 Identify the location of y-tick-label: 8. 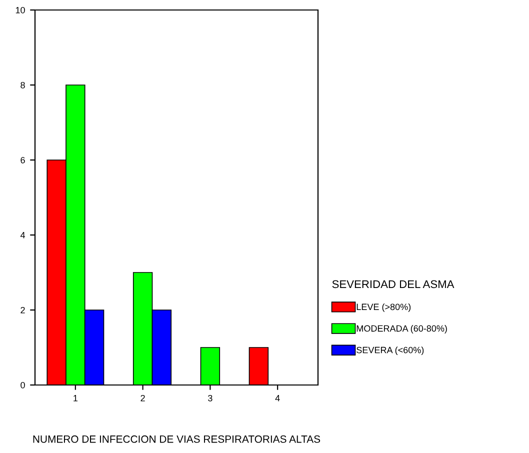
(22, 85).